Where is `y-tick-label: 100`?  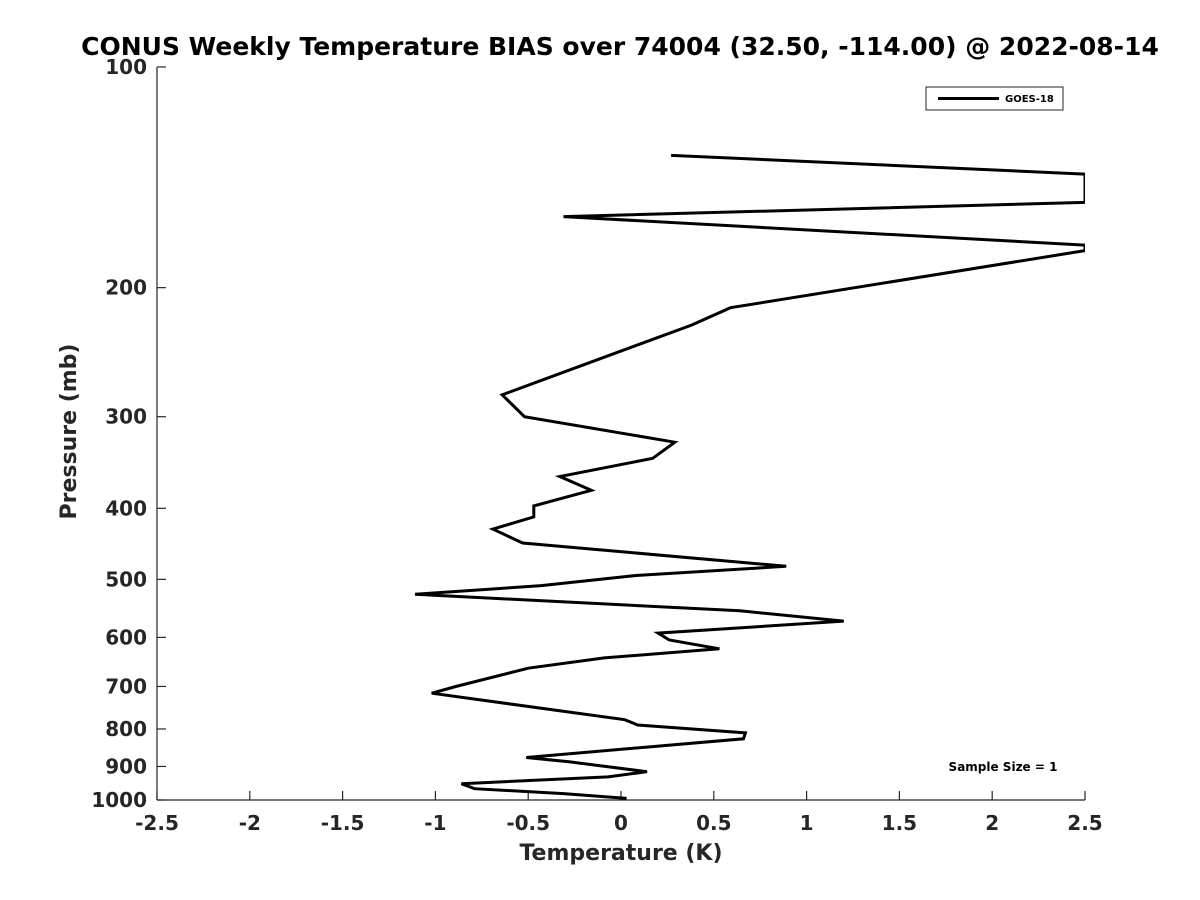
y-tick-label: 100 is located at coordinates (126, 67).